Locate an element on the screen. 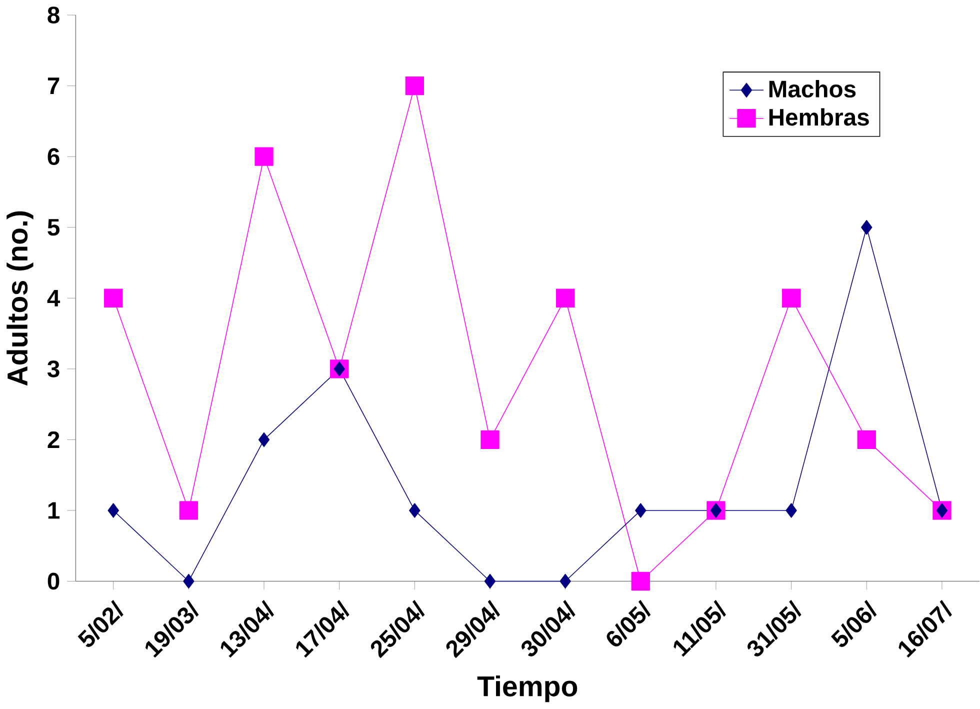  y-tick-label: 0 is located at coordinates (54, 581).